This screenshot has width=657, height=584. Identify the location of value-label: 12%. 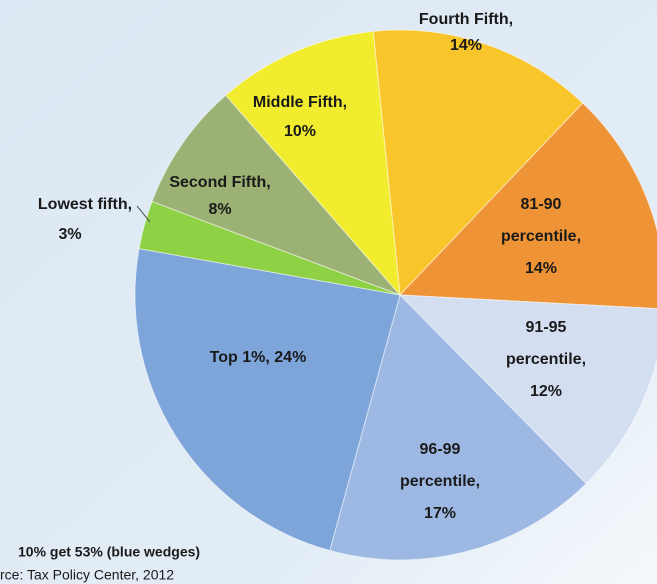
(546, 391).